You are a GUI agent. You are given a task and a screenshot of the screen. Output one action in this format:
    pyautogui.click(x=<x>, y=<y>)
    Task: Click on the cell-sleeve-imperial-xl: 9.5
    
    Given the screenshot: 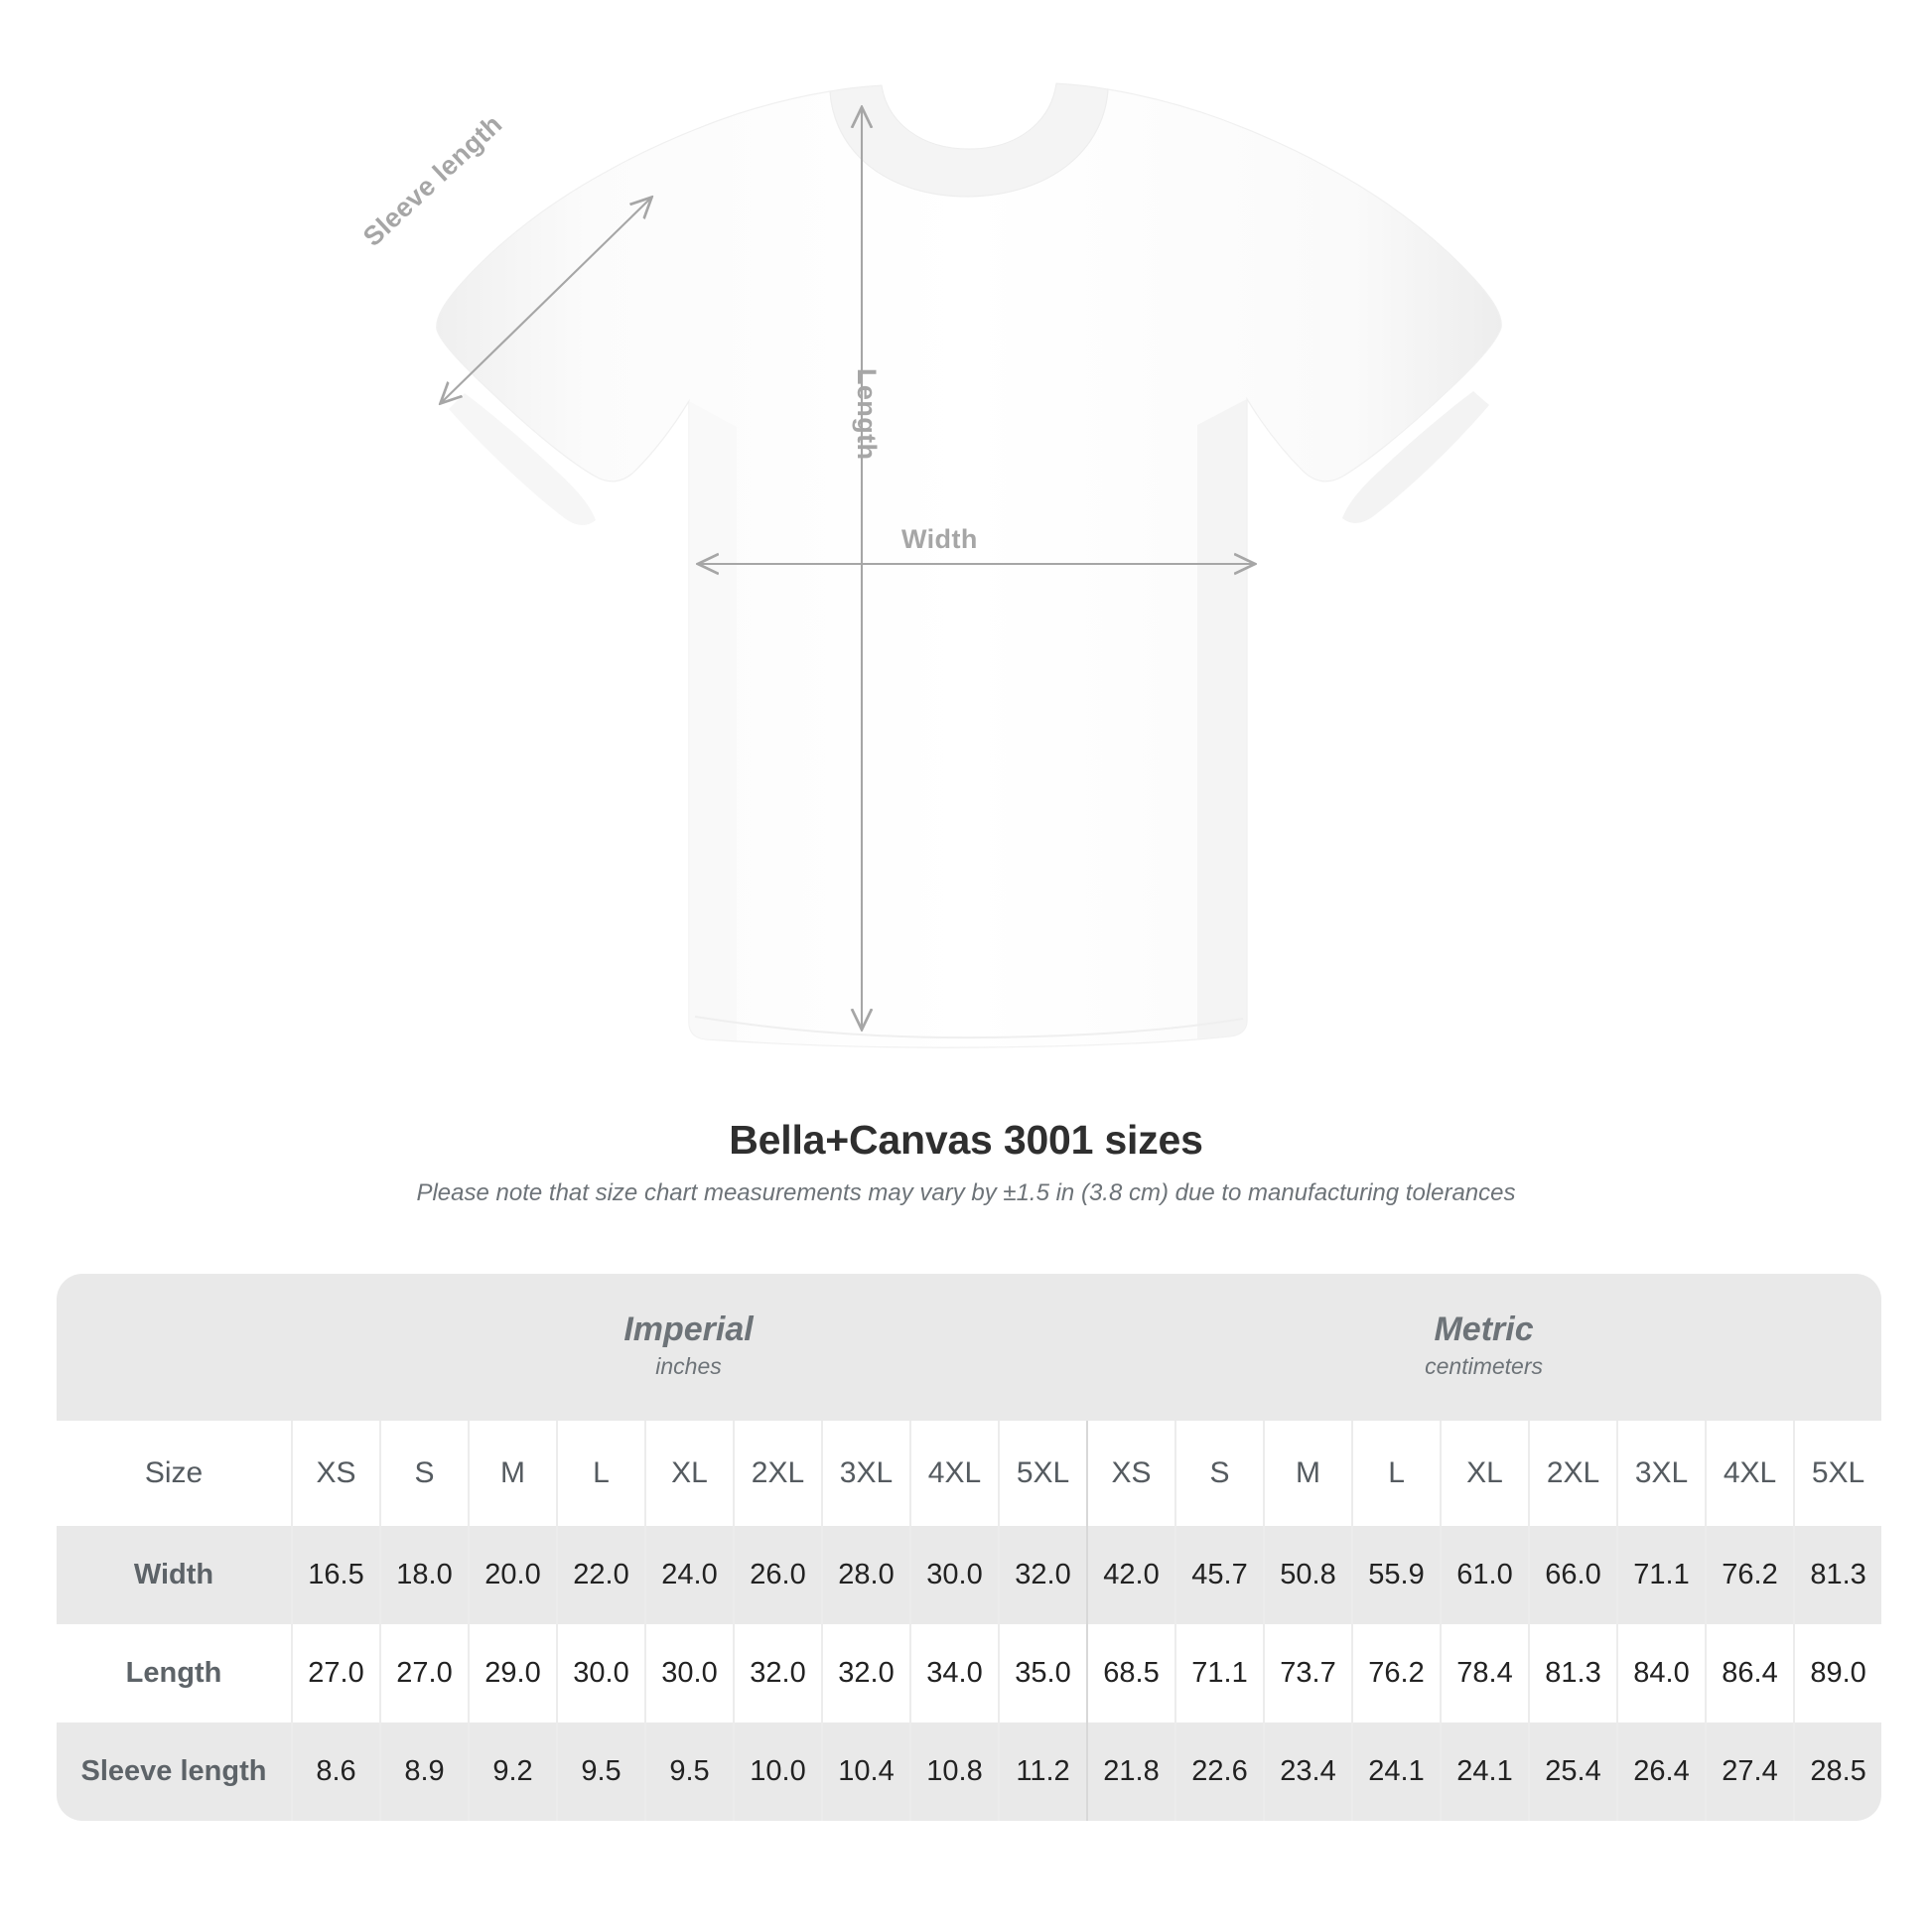 What is the action you would take?
    pyautogui.click(x=688, y=1772)
    